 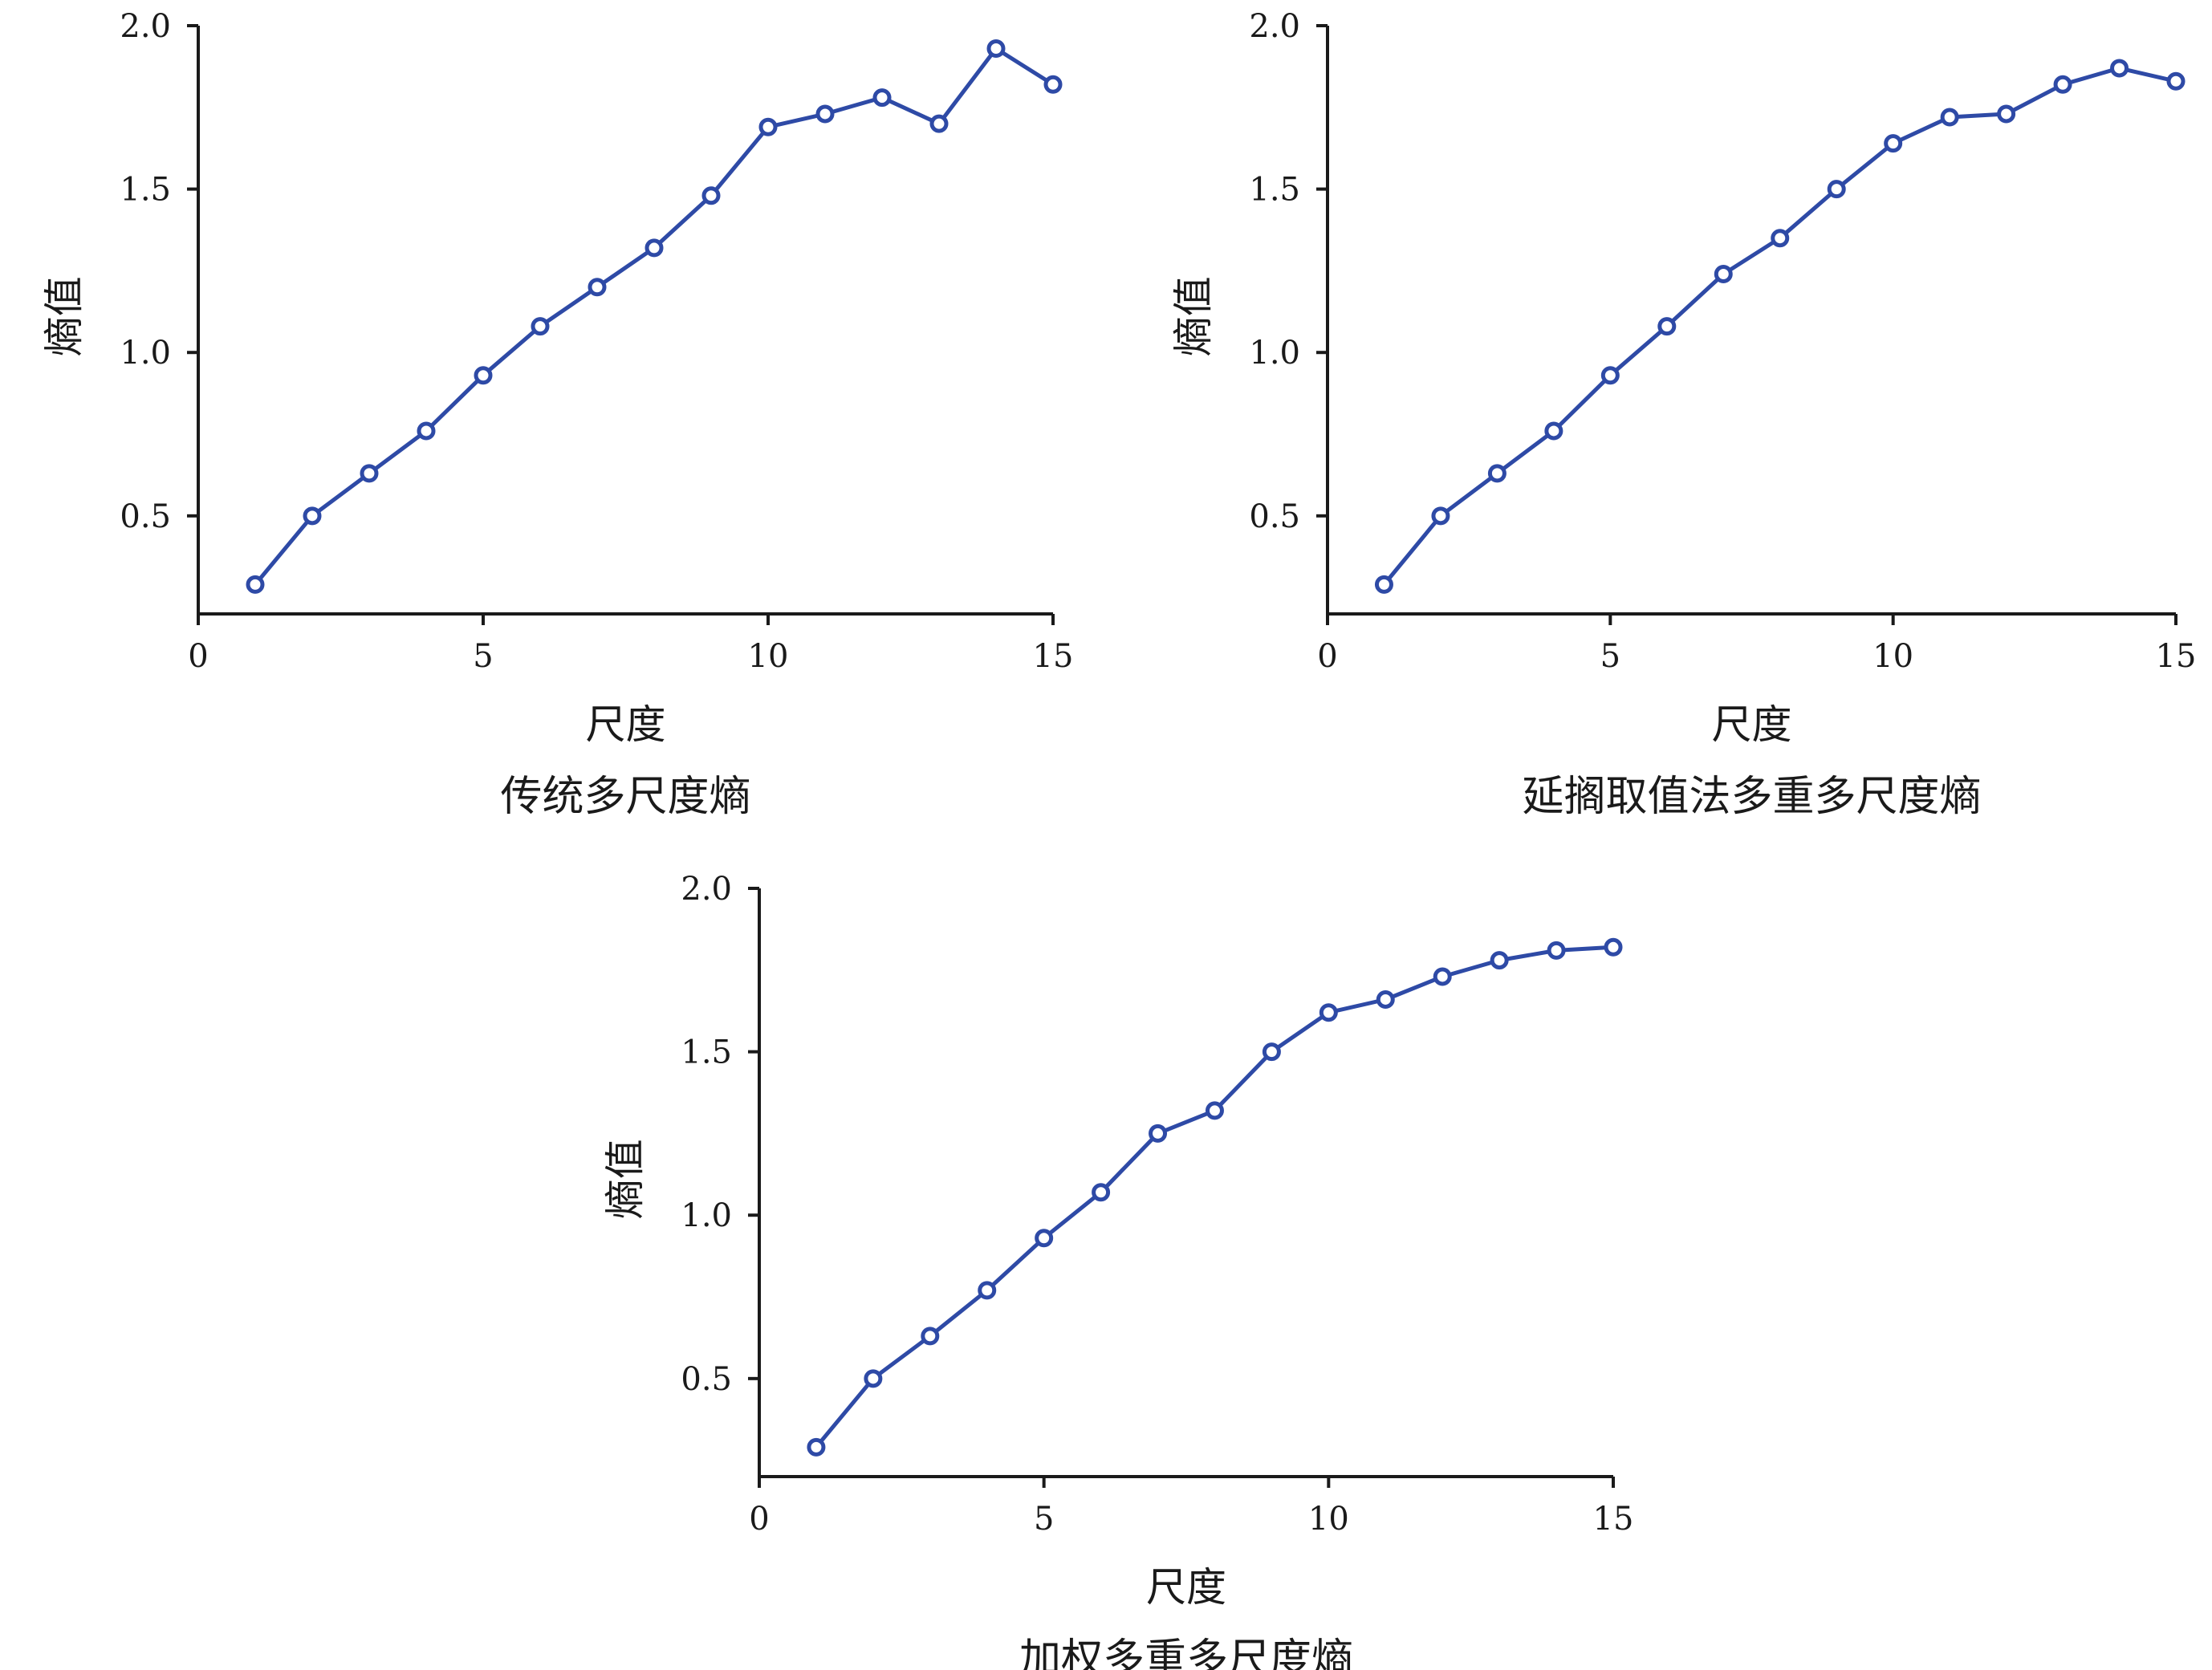 What do you see at coordinates (1186, 1652) in the screenshot?
I see `chart-title: 加权多重多尺度熵` at bounding box center [1186, 1652].